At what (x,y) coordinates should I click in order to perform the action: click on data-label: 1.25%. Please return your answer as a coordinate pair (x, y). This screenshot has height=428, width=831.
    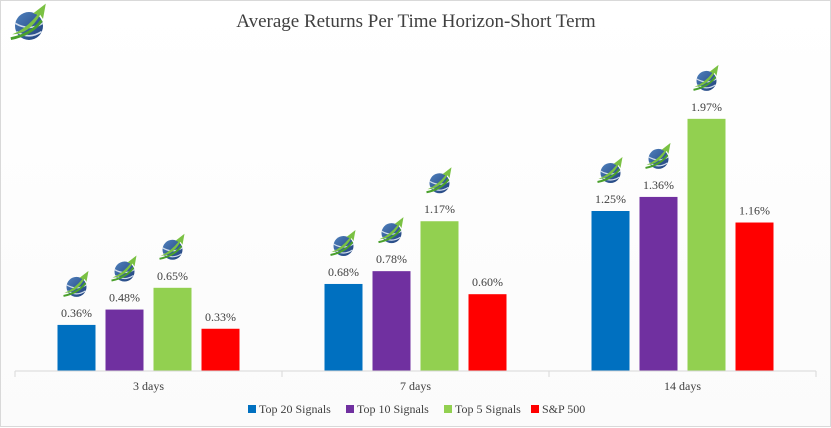
    Looking at the image, I should click on (610, 199).